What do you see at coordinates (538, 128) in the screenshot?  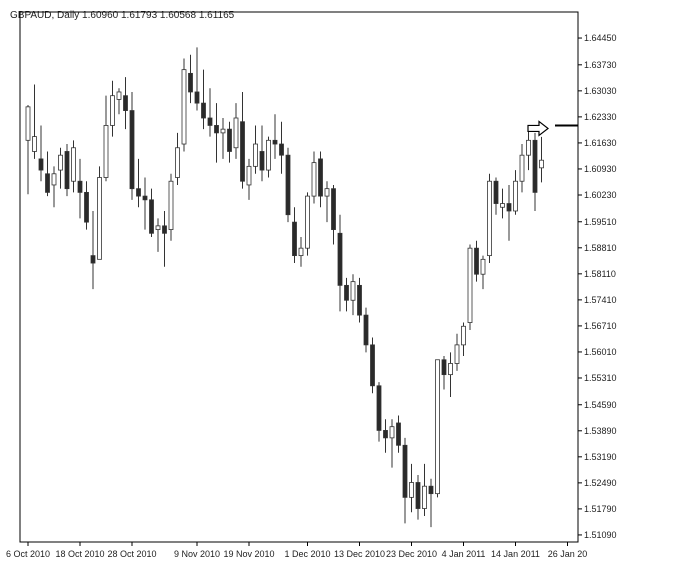 I see `price-arrow-icon` at bounding box center [538, 128].